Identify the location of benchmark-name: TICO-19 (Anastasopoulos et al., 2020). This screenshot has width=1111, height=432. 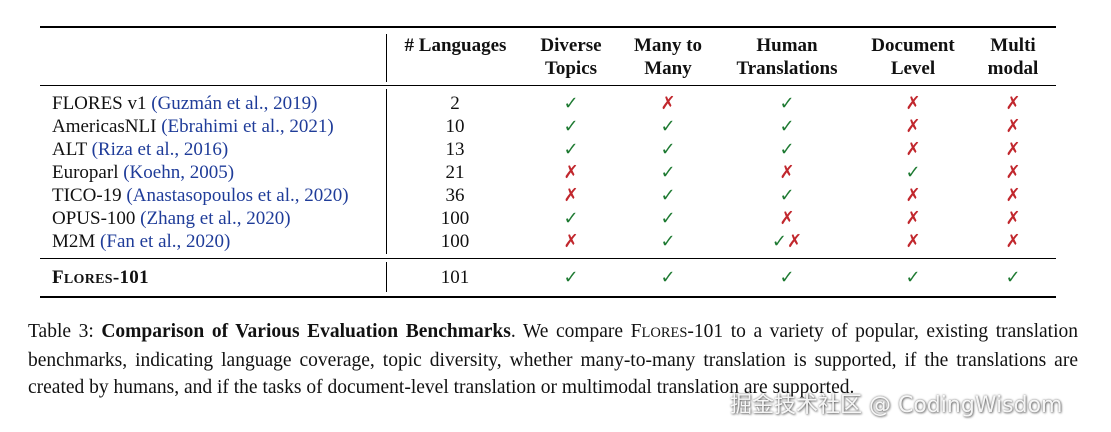
(200, 195).